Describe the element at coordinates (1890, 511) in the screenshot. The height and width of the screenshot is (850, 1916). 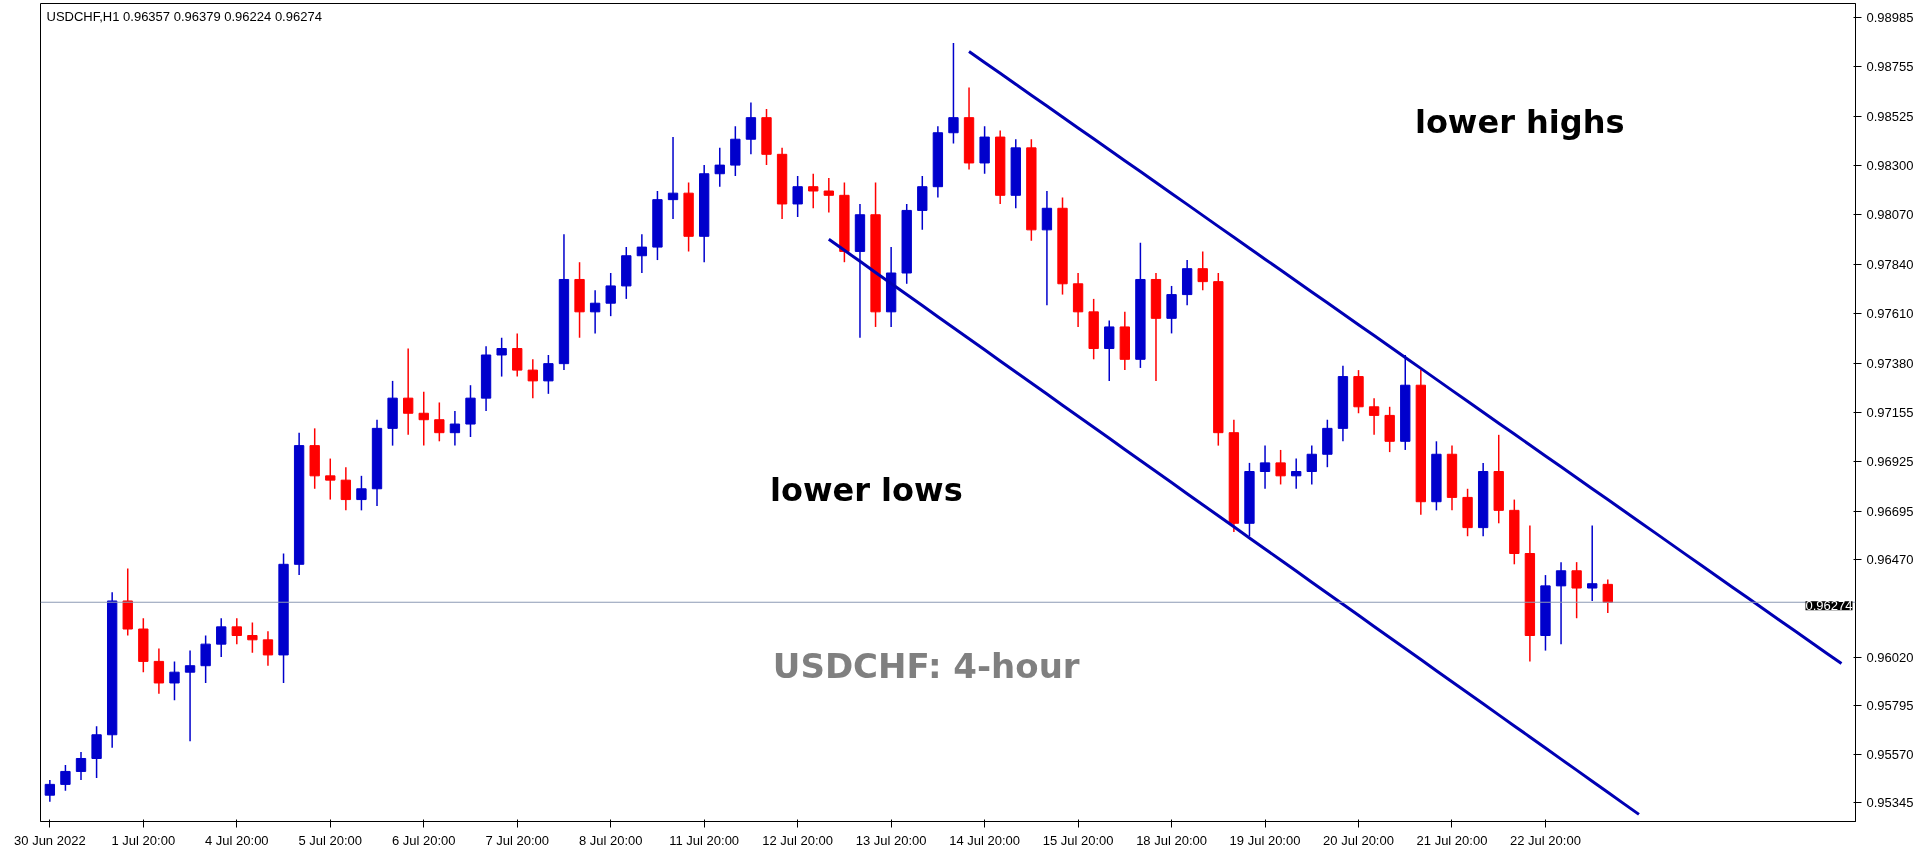
I see `y-tick-label: 0.96695` at that location.